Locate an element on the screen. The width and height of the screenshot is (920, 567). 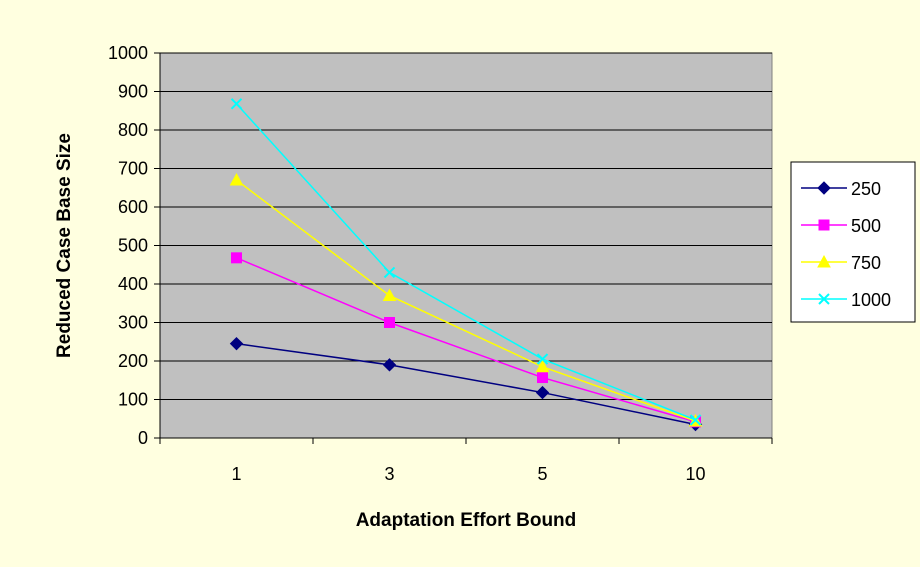
legend-label-250: 250 is located at coordinates (866, 189).